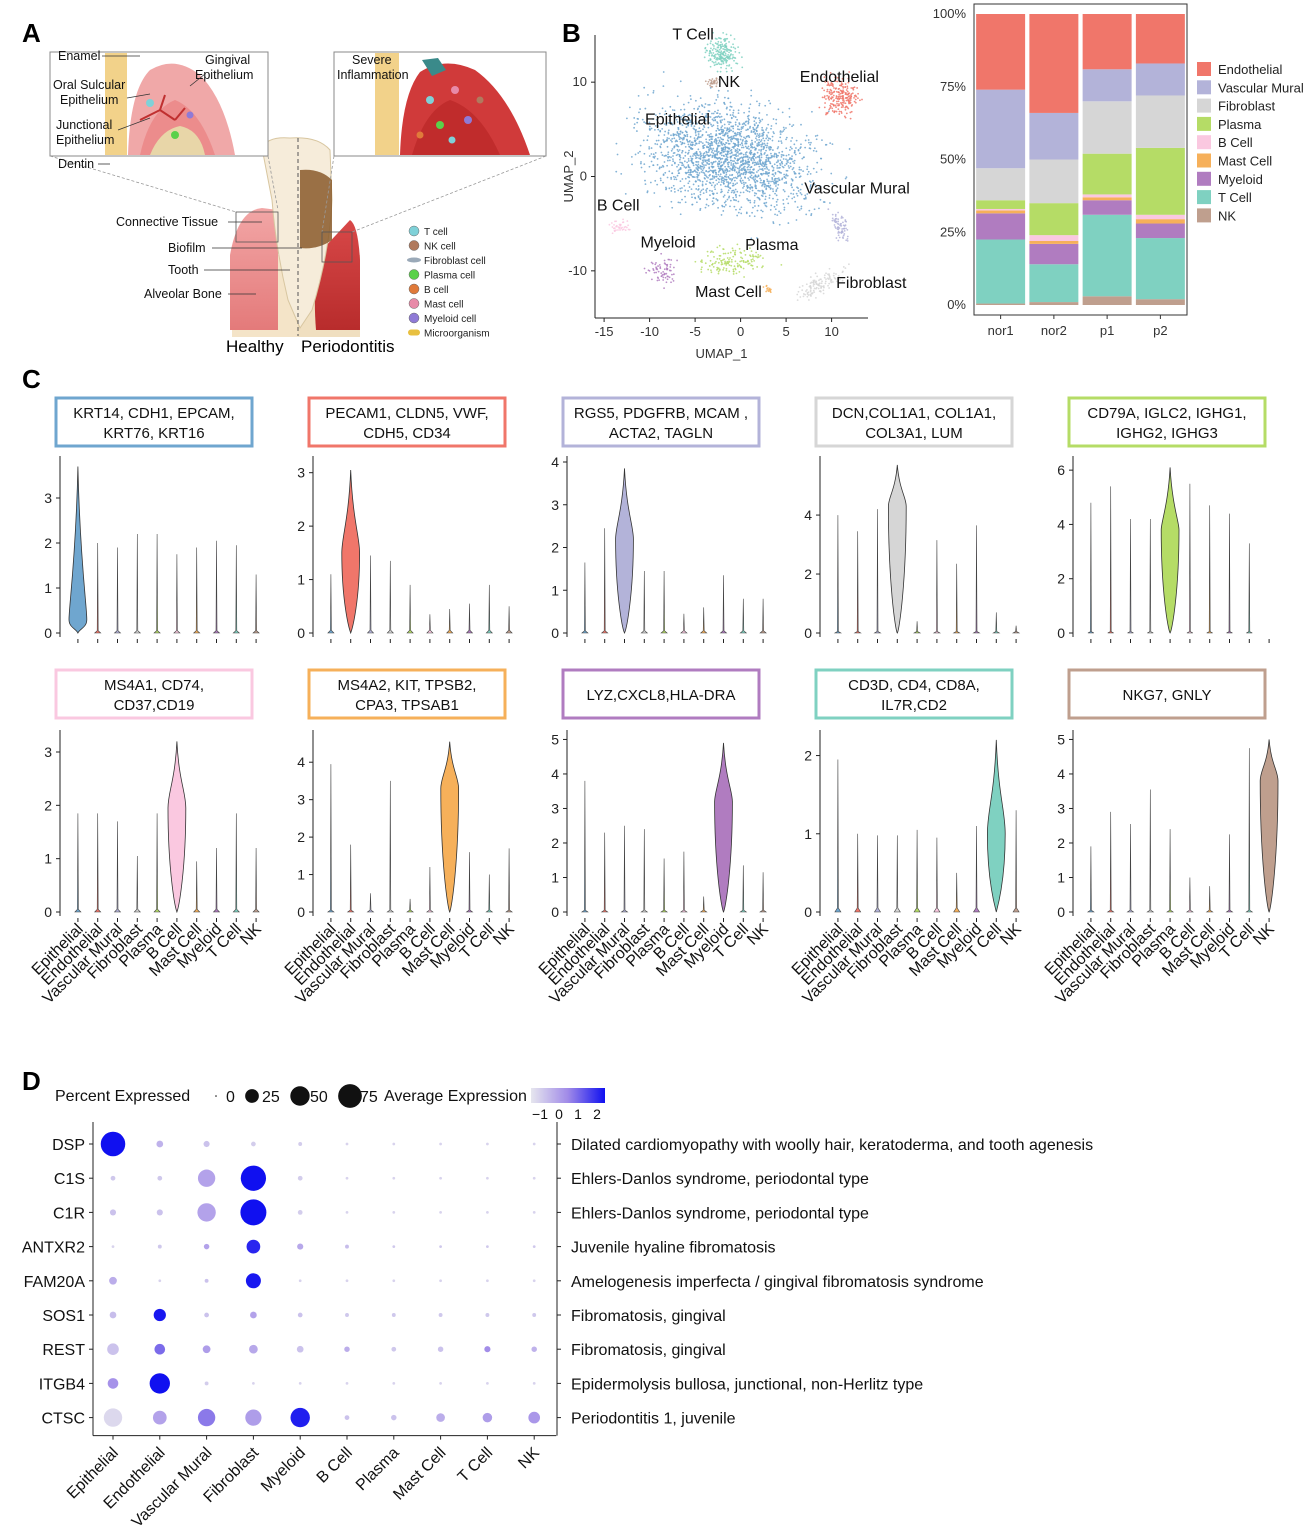  I want to click on violin-ytick-label: 2, so click(48, 805).